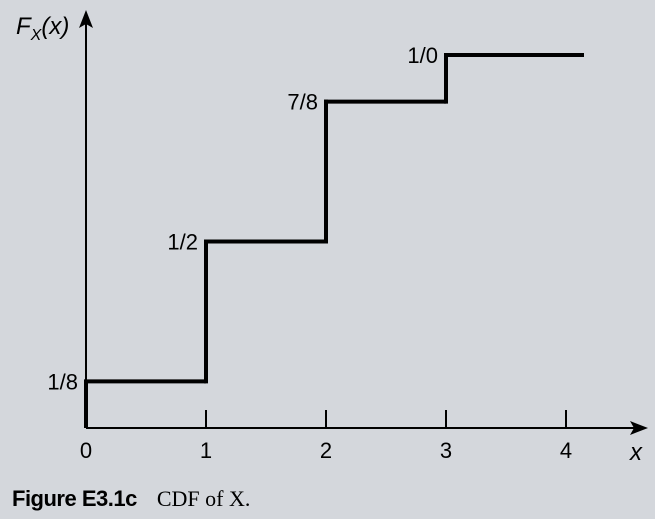 Image resolution: width=655 pixels, height=519 pixels. What do you see at coordinates (422, 55) in the screenshot?
I see `step-label-3: 1/0` at bounding box center [422, 55].